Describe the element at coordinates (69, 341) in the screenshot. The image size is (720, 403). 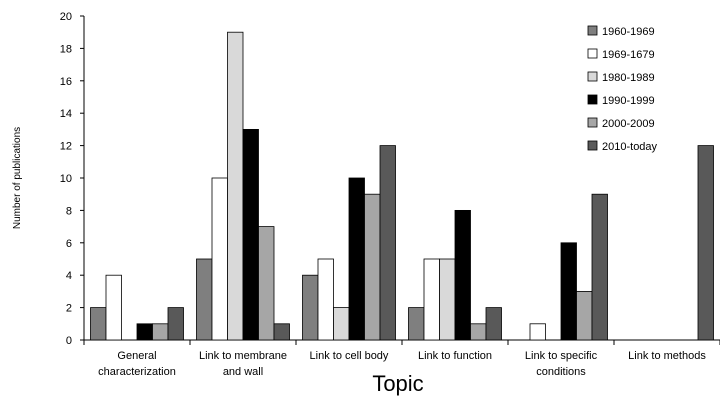
I see `y-tick-label: 0` at that location.